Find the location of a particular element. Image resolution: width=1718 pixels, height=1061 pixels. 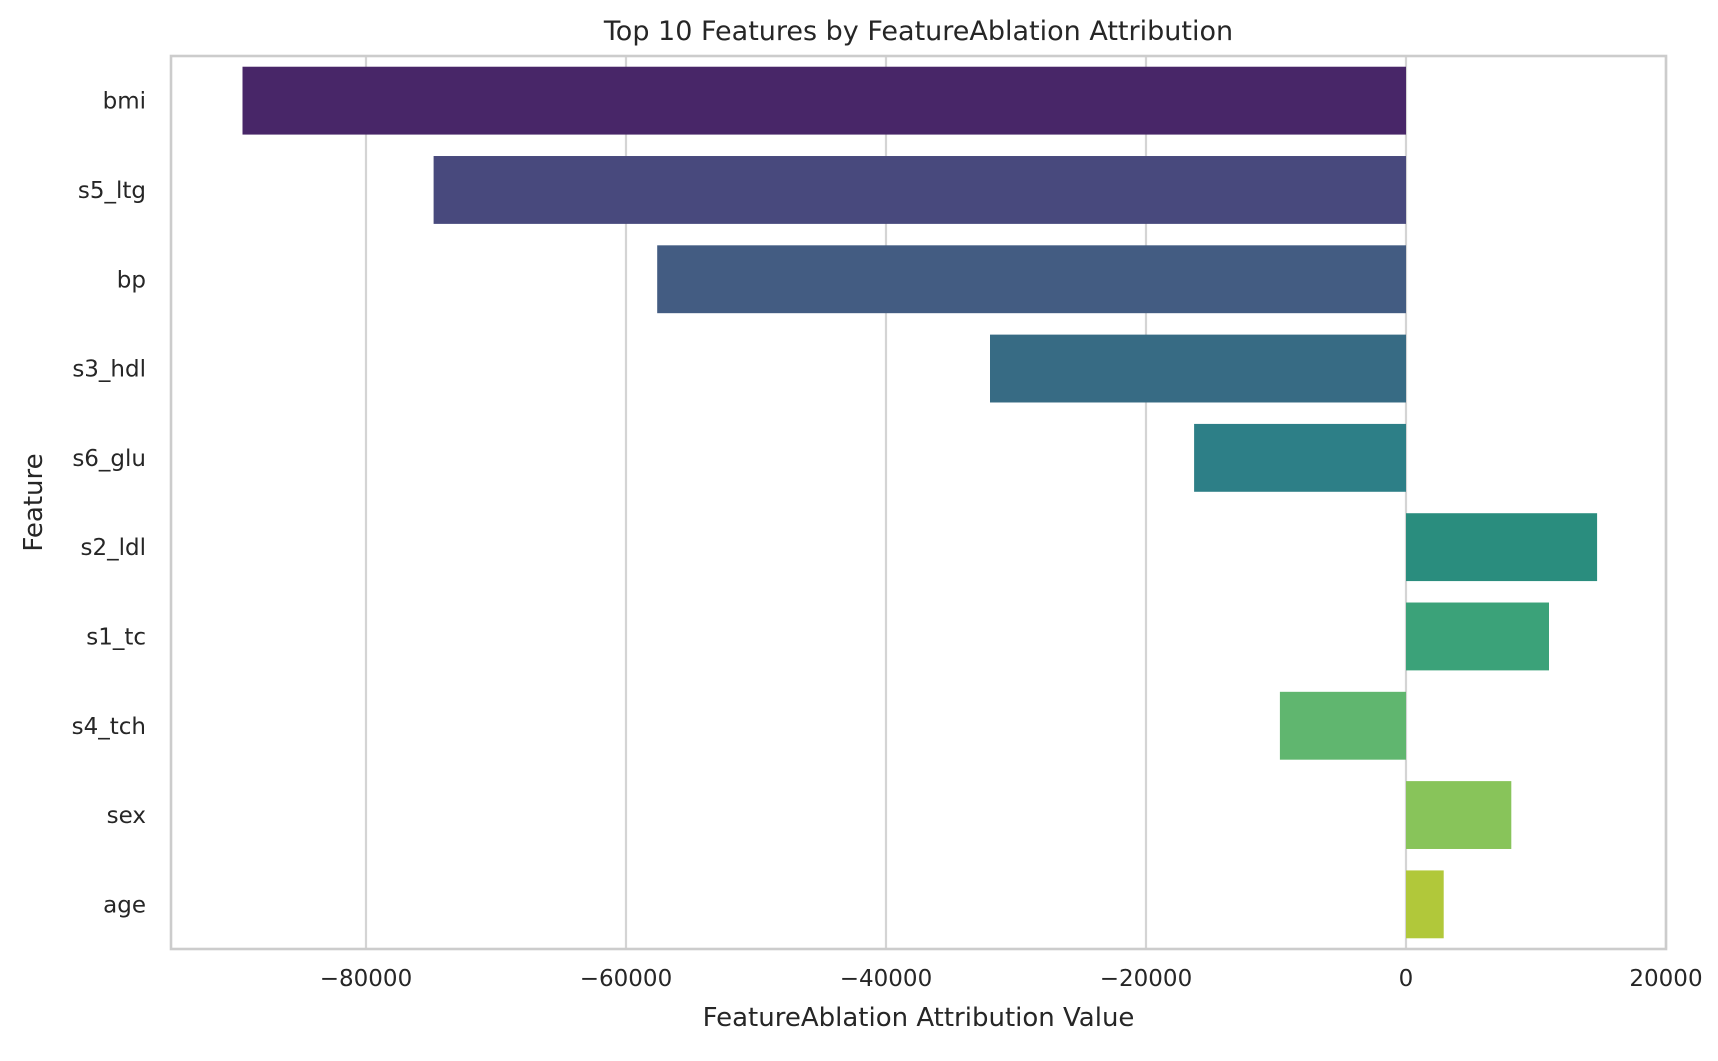

y-axis-label: Feature is located at coordinates (34, 502).